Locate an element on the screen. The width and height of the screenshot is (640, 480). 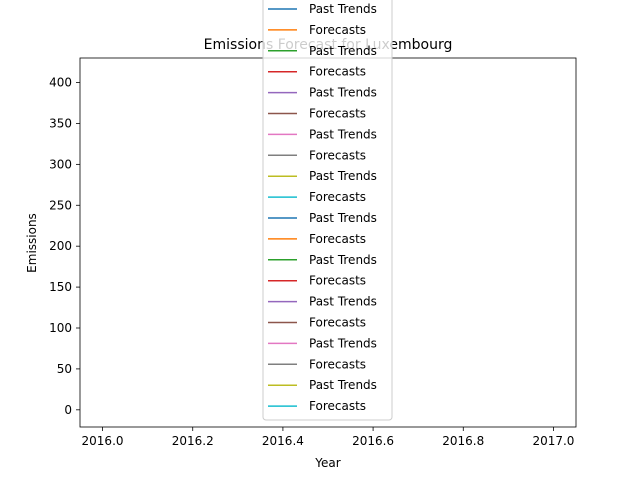
x-tick-label: 2016.6 is located at coordinates (373, 441).